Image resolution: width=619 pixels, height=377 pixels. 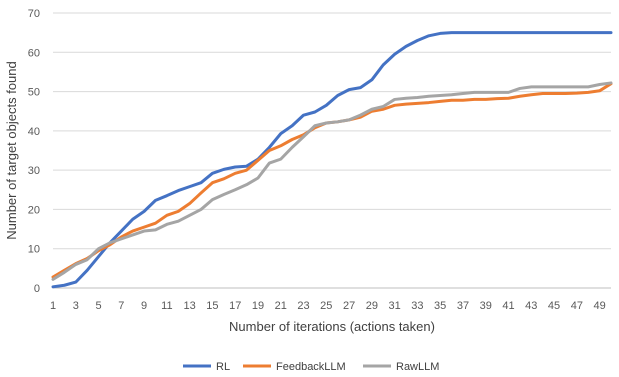 I want to click on x-tick-label: 47, so click(x=577, y=306).